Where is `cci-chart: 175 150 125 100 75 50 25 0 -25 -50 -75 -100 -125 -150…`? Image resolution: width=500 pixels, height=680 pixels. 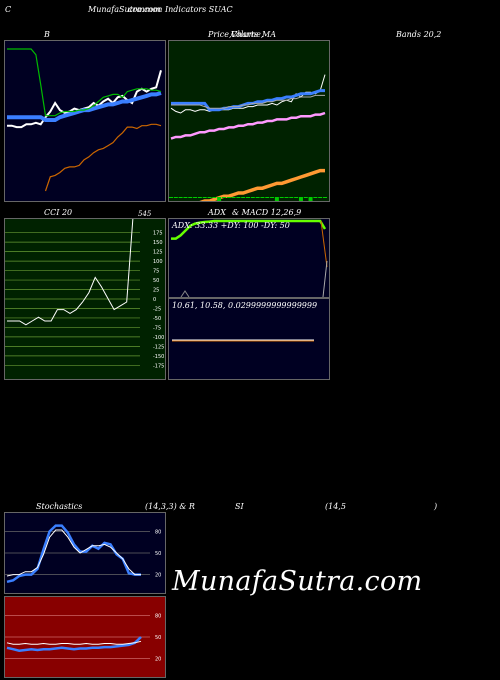 cci-chart: 175 150 125 100 75 50 25 0 -25 -50 -75 -100 -125 -150… is located at coordinates (85, 299).